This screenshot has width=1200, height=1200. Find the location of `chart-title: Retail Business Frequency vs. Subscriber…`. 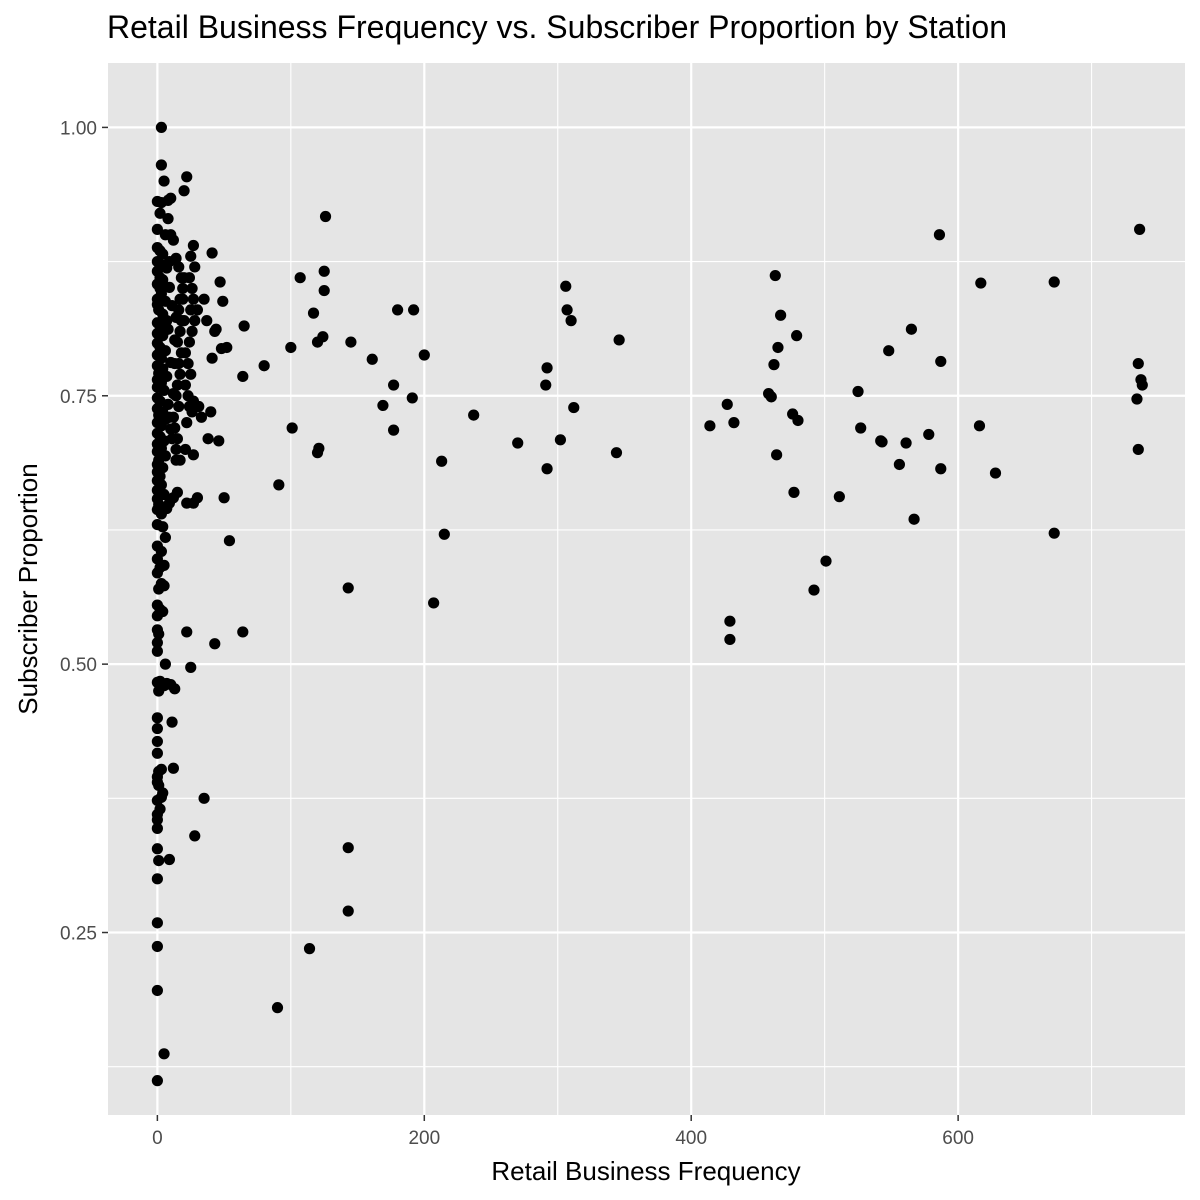

chart-title: Retail Business Frequency vs. Subscriber… is located at coordinates (557, 27).